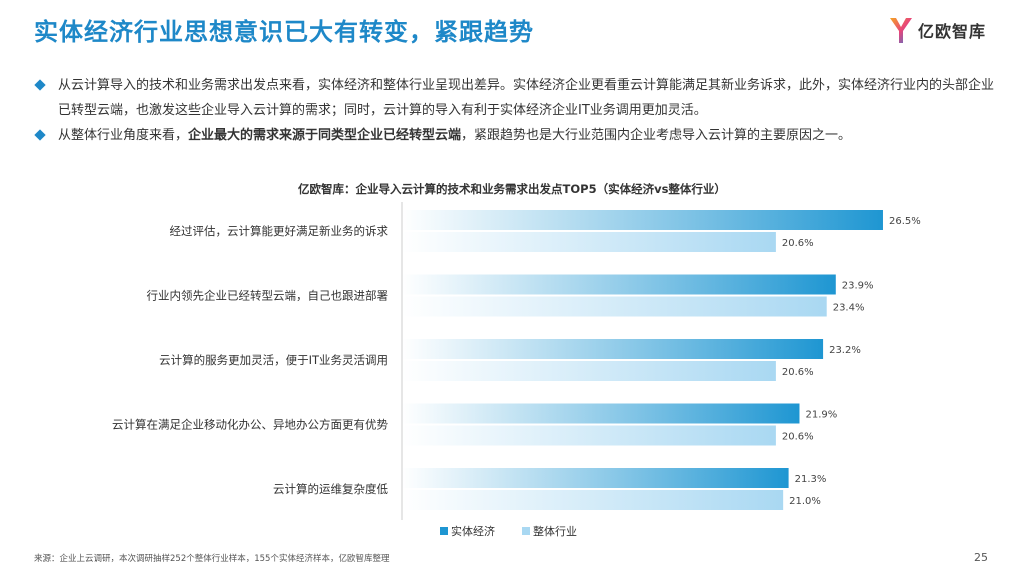  What do you see at coordinates (268, 296) in the screenshot?
I see `category-label: 行业内领先企业已经转型云端，自己也跟进部署` at bounding box center [268, 296].